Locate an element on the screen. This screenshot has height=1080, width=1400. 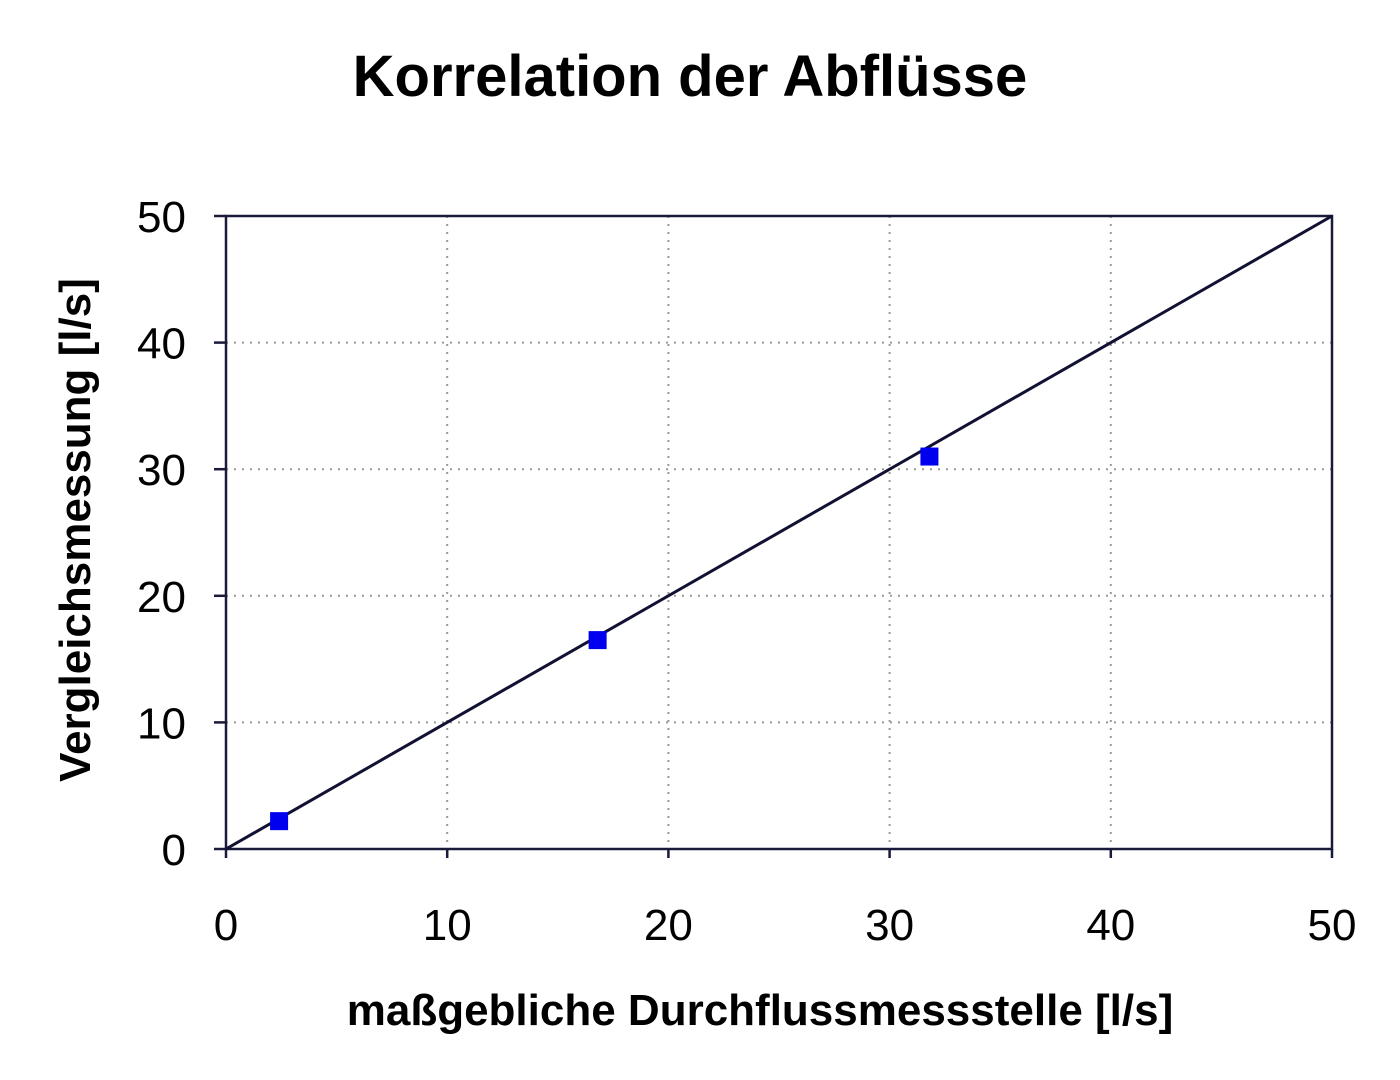
y-tick-label: 40 is located at coordinates (161, 344).